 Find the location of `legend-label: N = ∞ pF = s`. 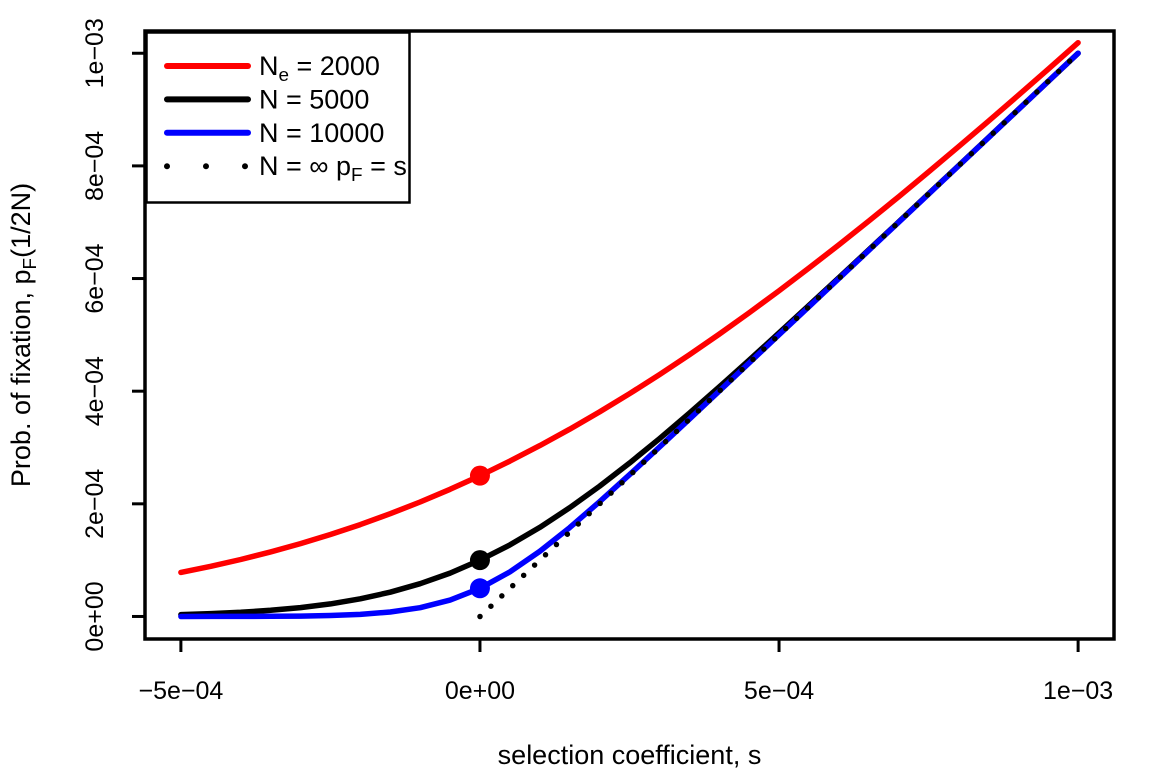

legend-label: N = ∞ pF = s is located at coordinates (333, 168).